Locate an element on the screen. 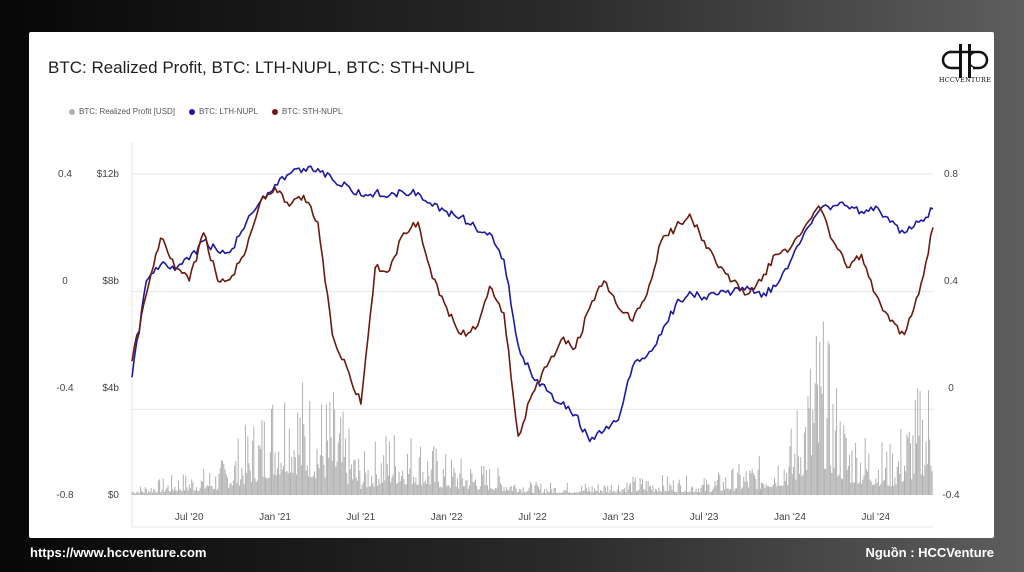 The width and height of the screenshot is (1024, 572). left-inner-tick-label: $8b is located at coordinates (110, 281).